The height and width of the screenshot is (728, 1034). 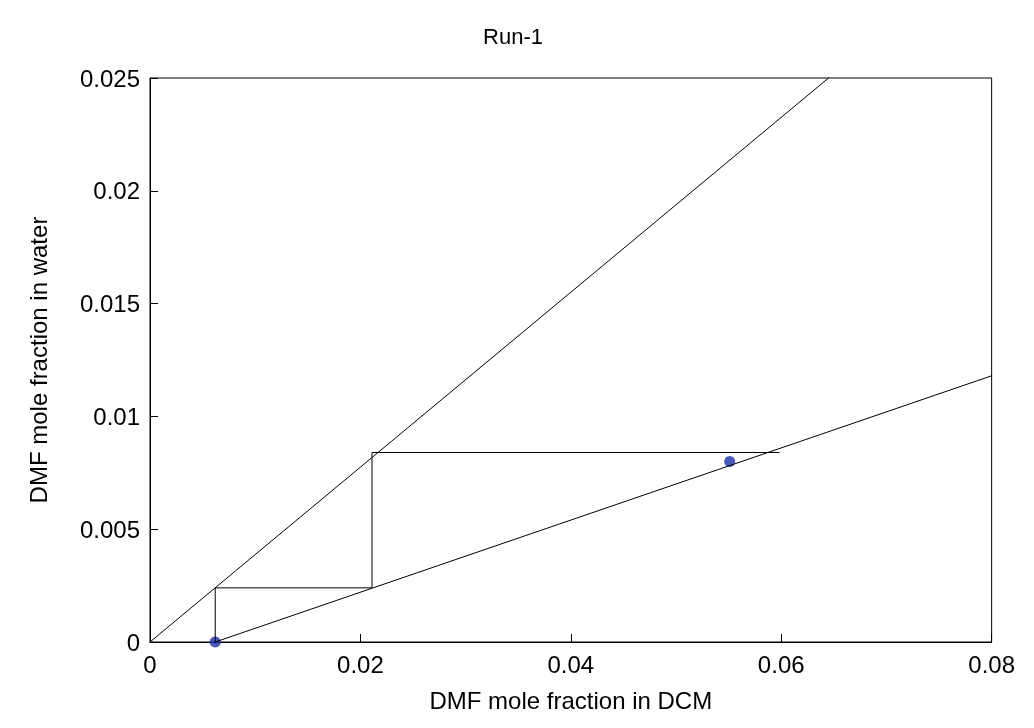 I want to click on x-axis-title: DMF mole fraction in DCM, so click(x=571, y=700).